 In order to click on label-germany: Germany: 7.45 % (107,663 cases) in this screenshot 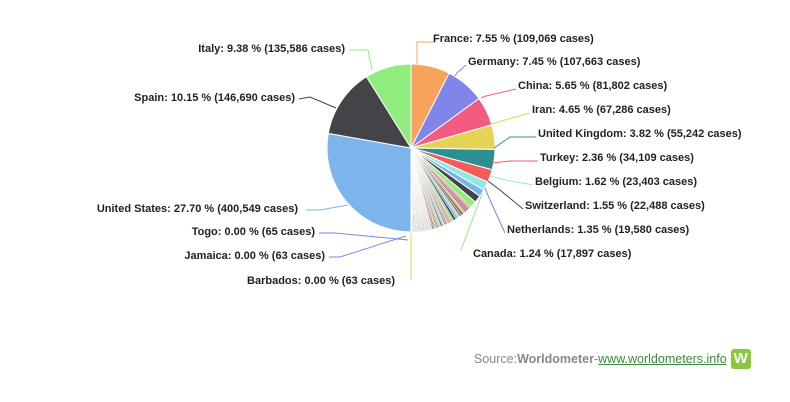, I will do `click(554, 62)`.